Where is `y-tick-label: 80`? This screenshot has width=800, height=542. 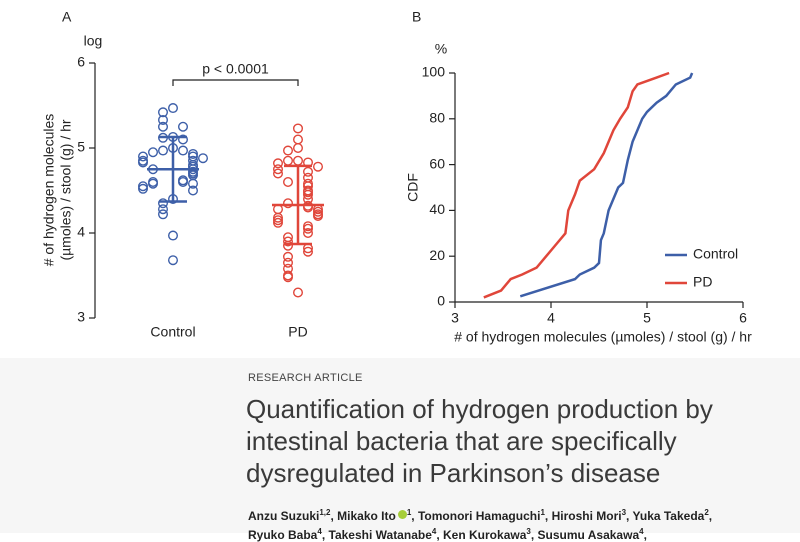 y-tick-label: 80 is located at coordinates (437, 118).